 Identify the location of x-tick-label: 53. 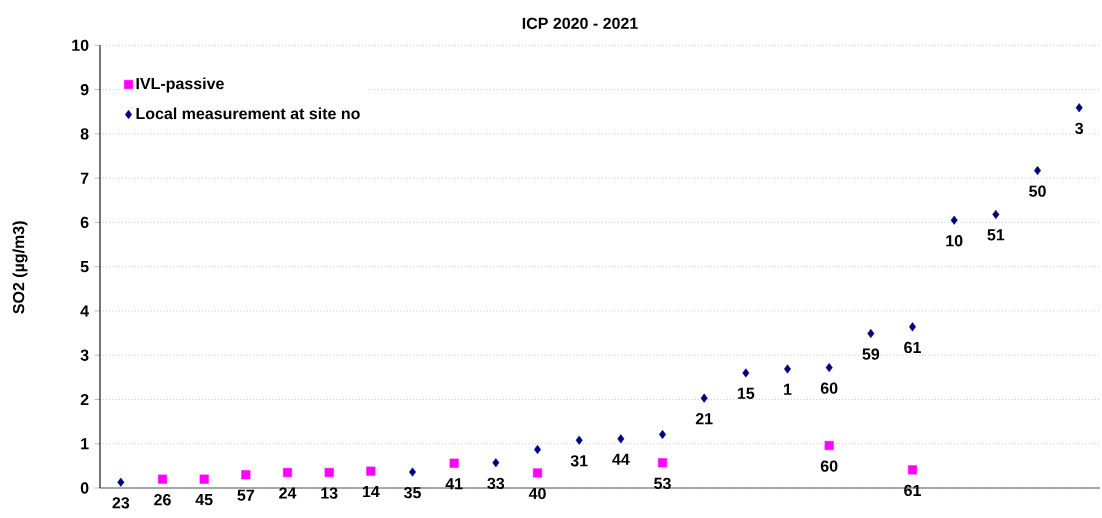
(662, 483).